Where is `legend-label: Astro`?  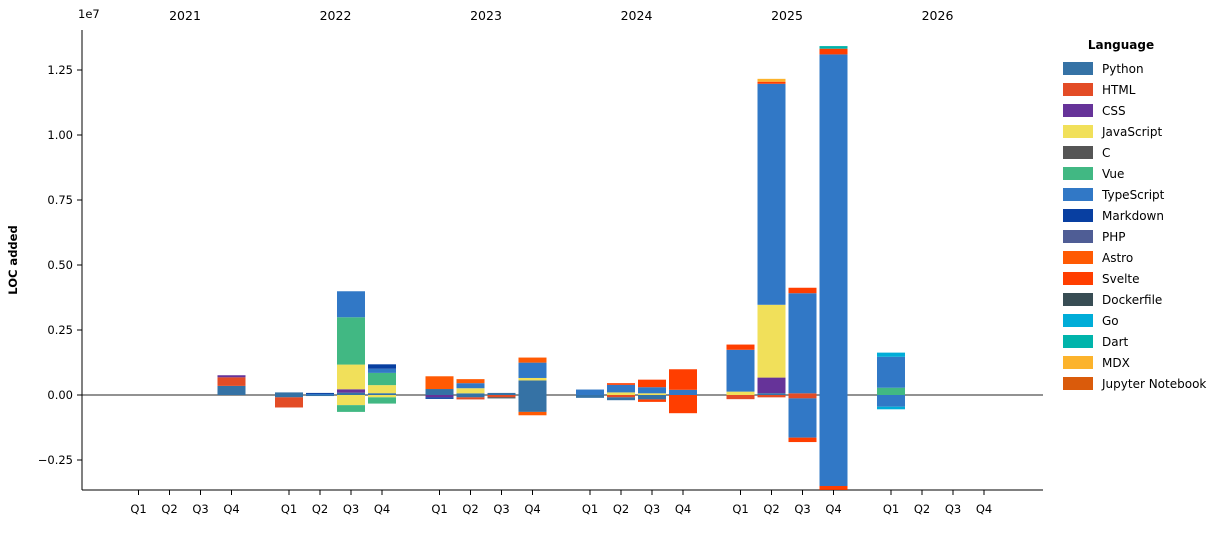 legend-label: Astro is located at coordinates (1118, 257).